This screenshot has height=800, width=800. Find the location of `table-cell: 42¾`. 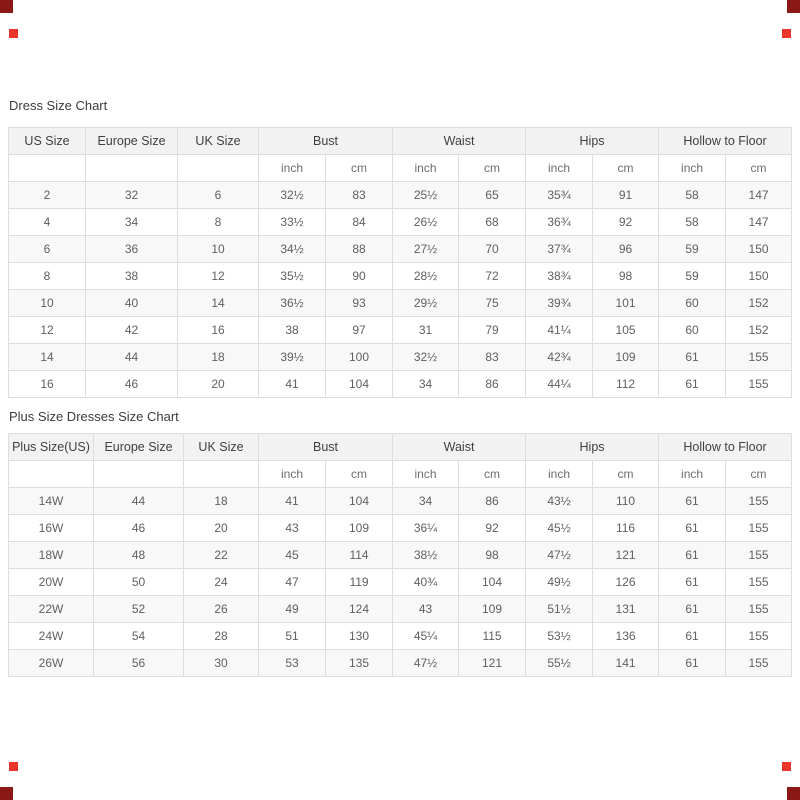

table-cell: 42¾ is located at coordinates (559, 357).